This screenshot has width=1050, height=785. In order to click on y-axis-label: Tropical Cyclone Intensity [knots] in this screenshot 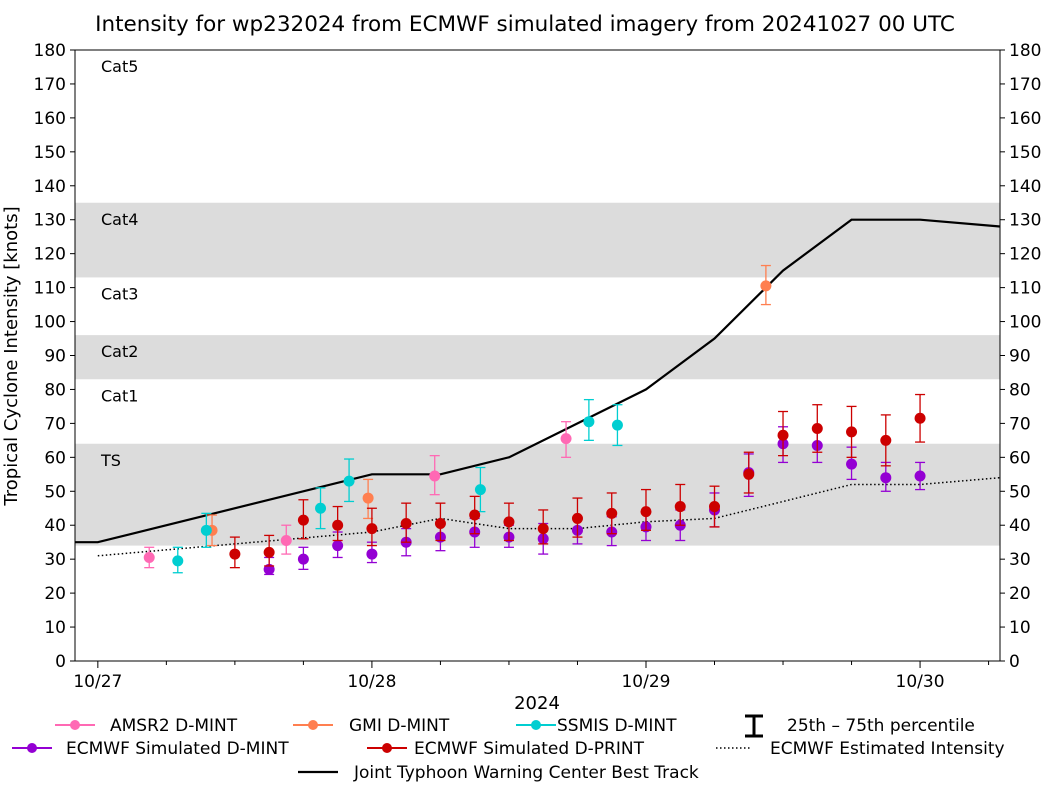, I will do `click(11, 356)`.